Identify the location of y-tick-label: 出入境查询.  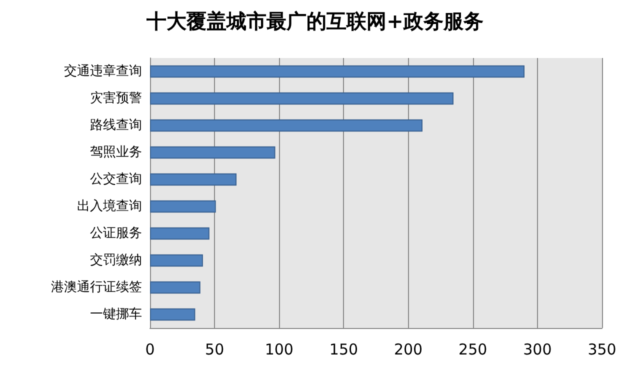
(109, 206).